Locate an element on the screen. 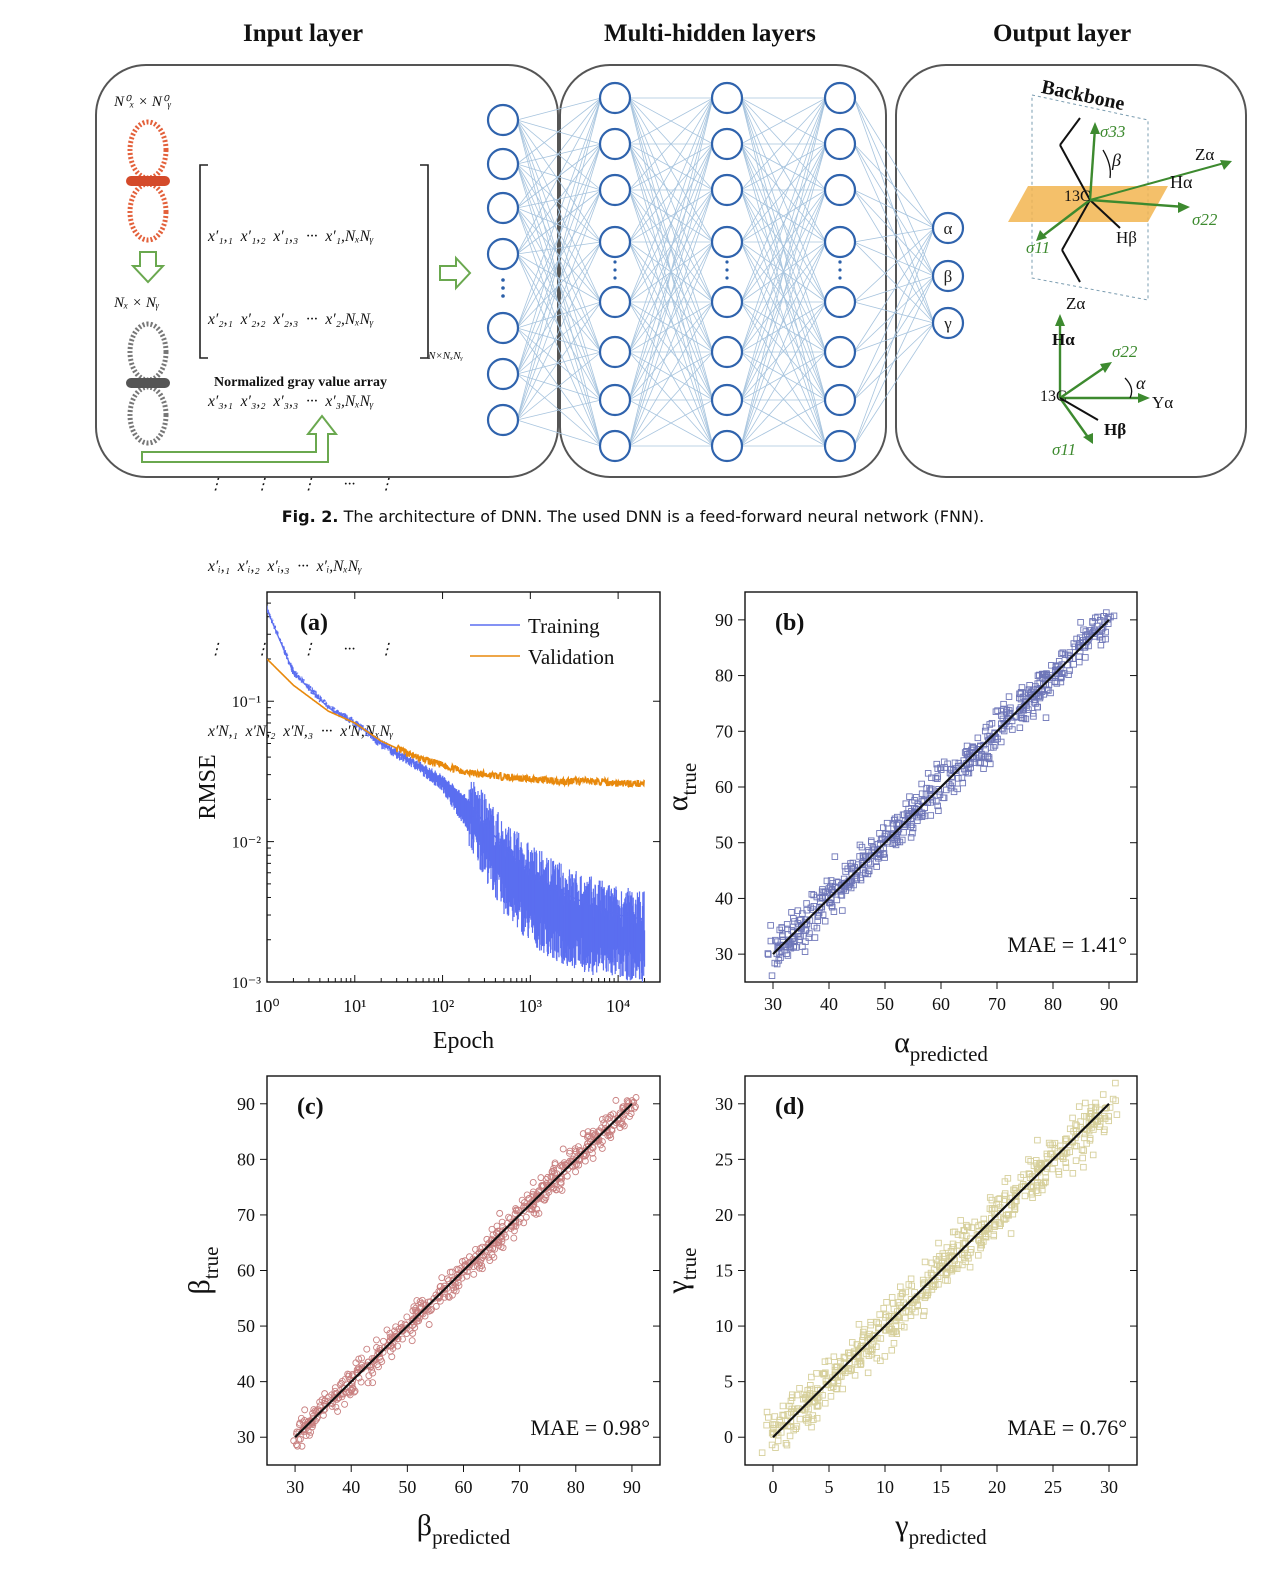 The width and height of the screenshot is (1266, 1584). output-neuron is located at coordinates (948, 228).